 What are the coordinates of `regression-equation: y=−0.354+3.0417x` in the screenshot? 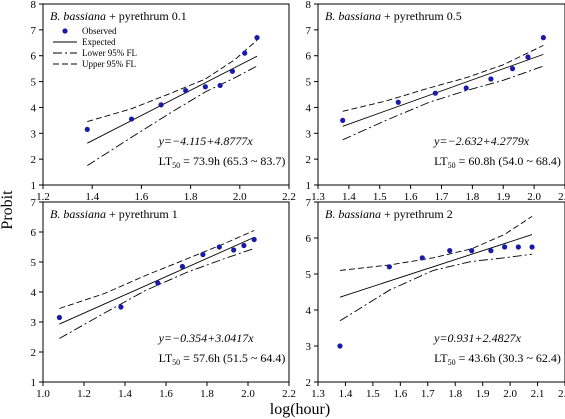 It's located at (206, 338).